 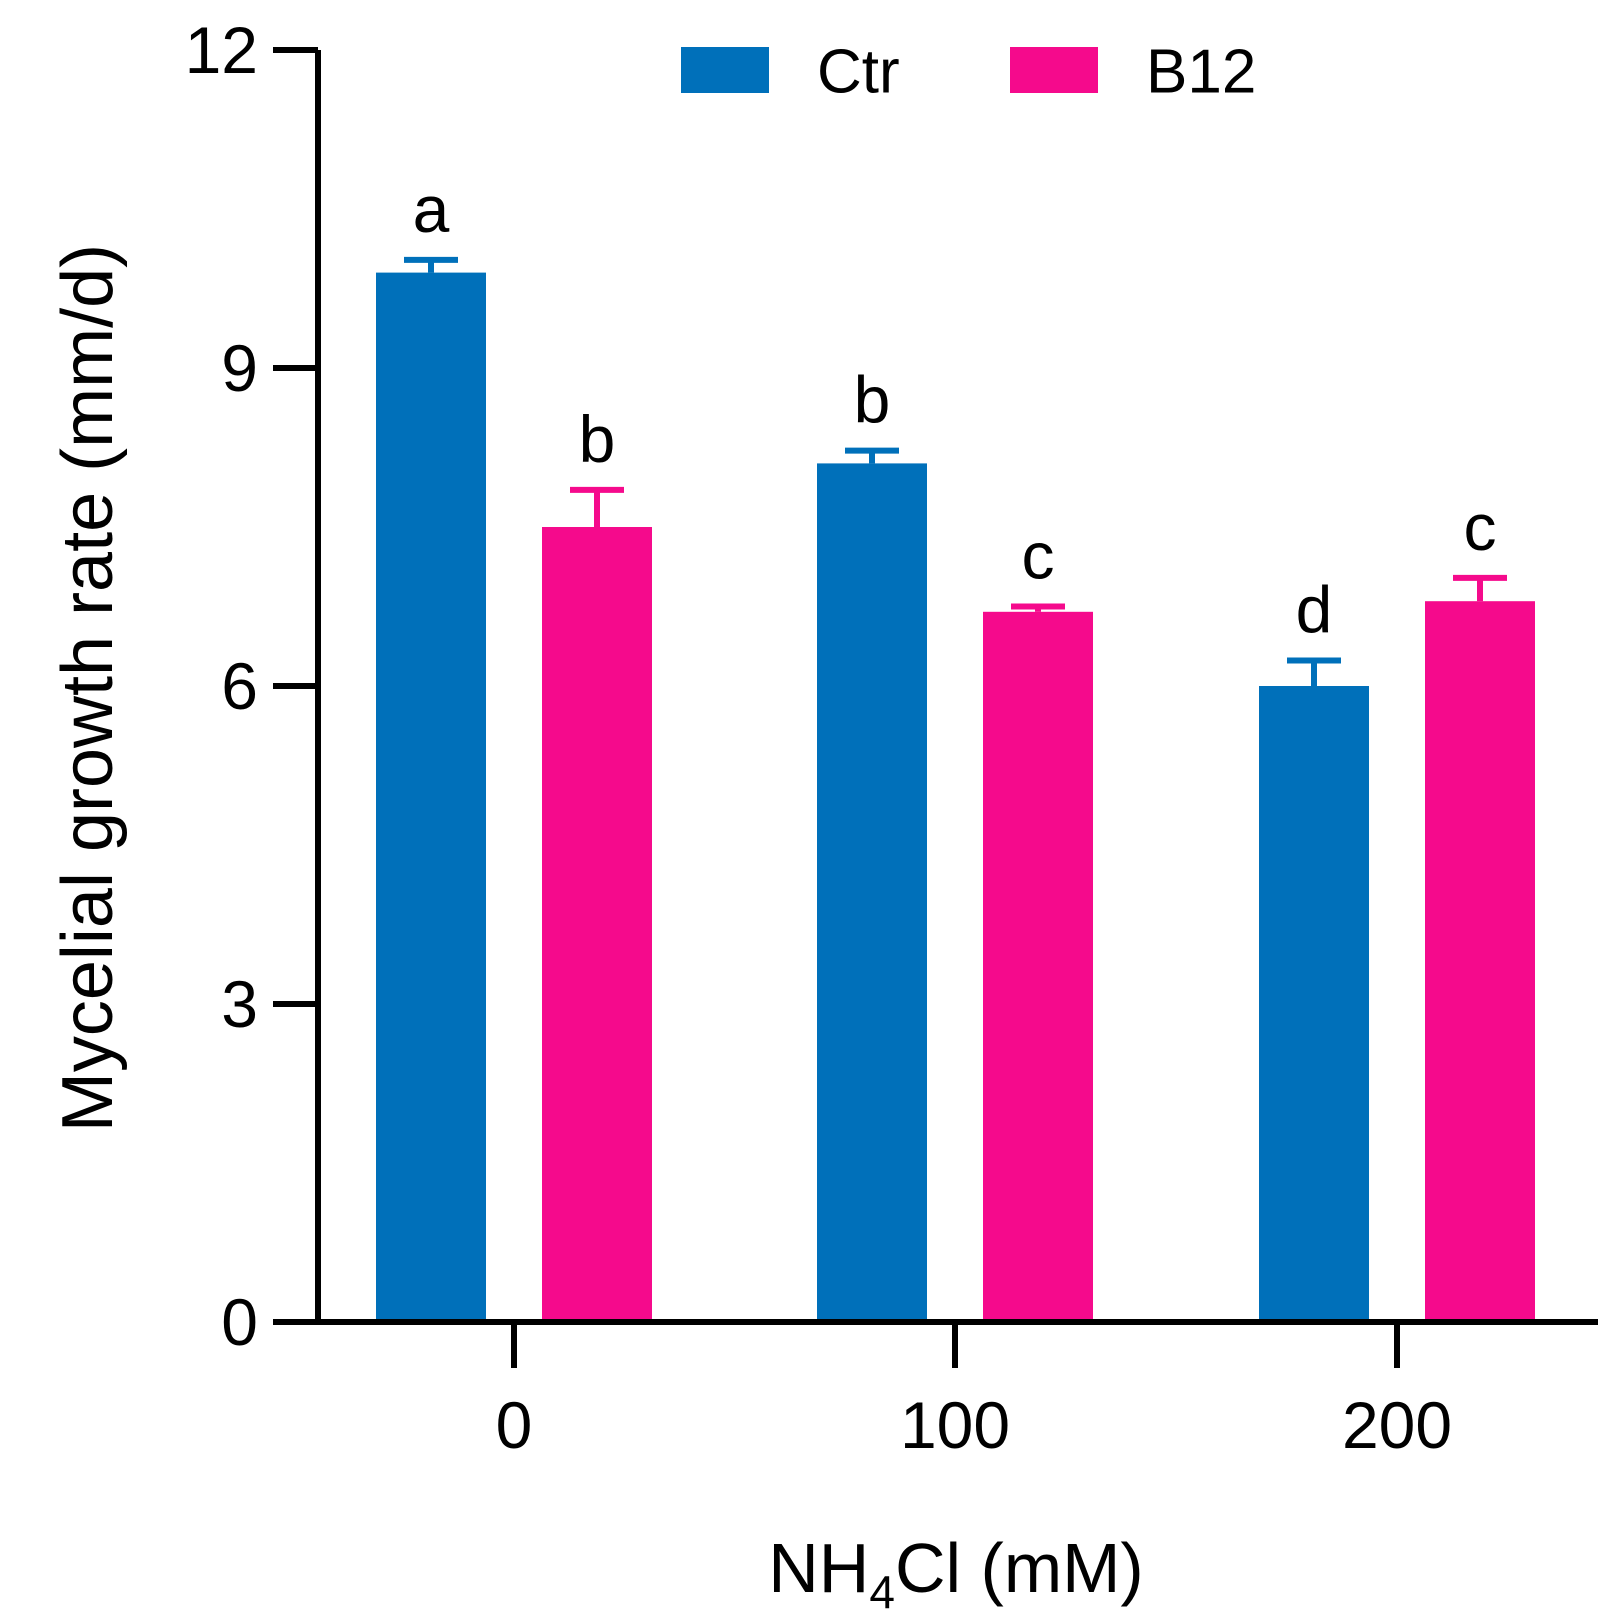 I want to click on significance-letter-ctr-0: a, so click(x=431, y=209).